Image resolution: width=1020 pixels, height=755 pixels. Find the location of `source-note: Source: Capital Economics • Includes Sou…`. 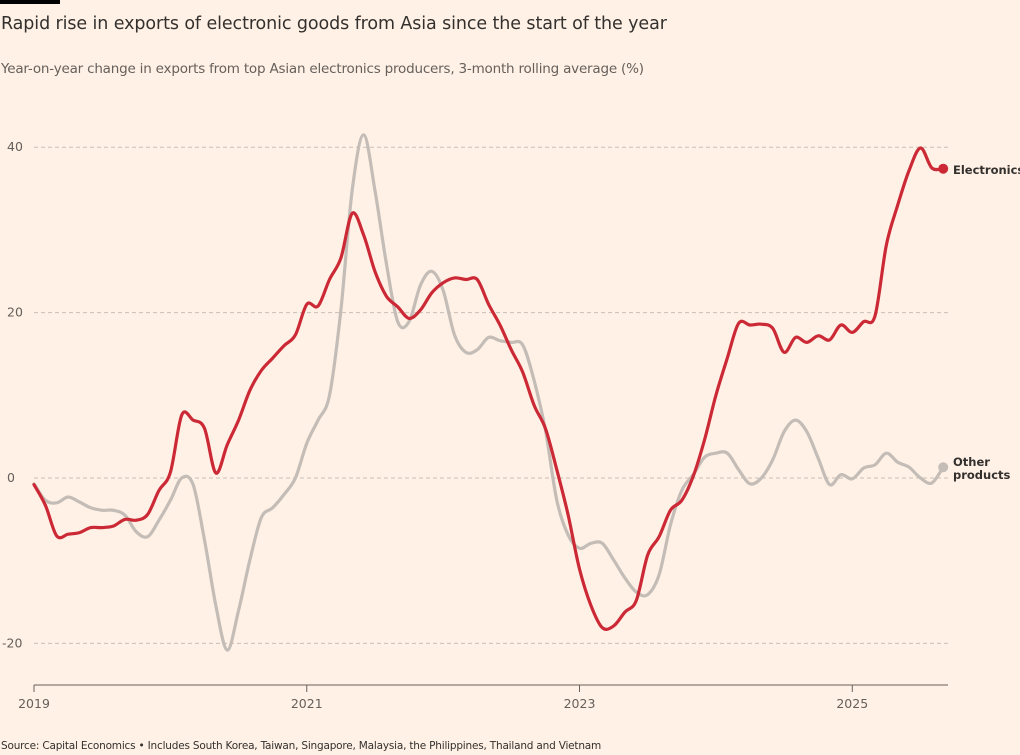

source-note: Source: Capital Economics • Includes Sou… is located at coordinates (301, 746).